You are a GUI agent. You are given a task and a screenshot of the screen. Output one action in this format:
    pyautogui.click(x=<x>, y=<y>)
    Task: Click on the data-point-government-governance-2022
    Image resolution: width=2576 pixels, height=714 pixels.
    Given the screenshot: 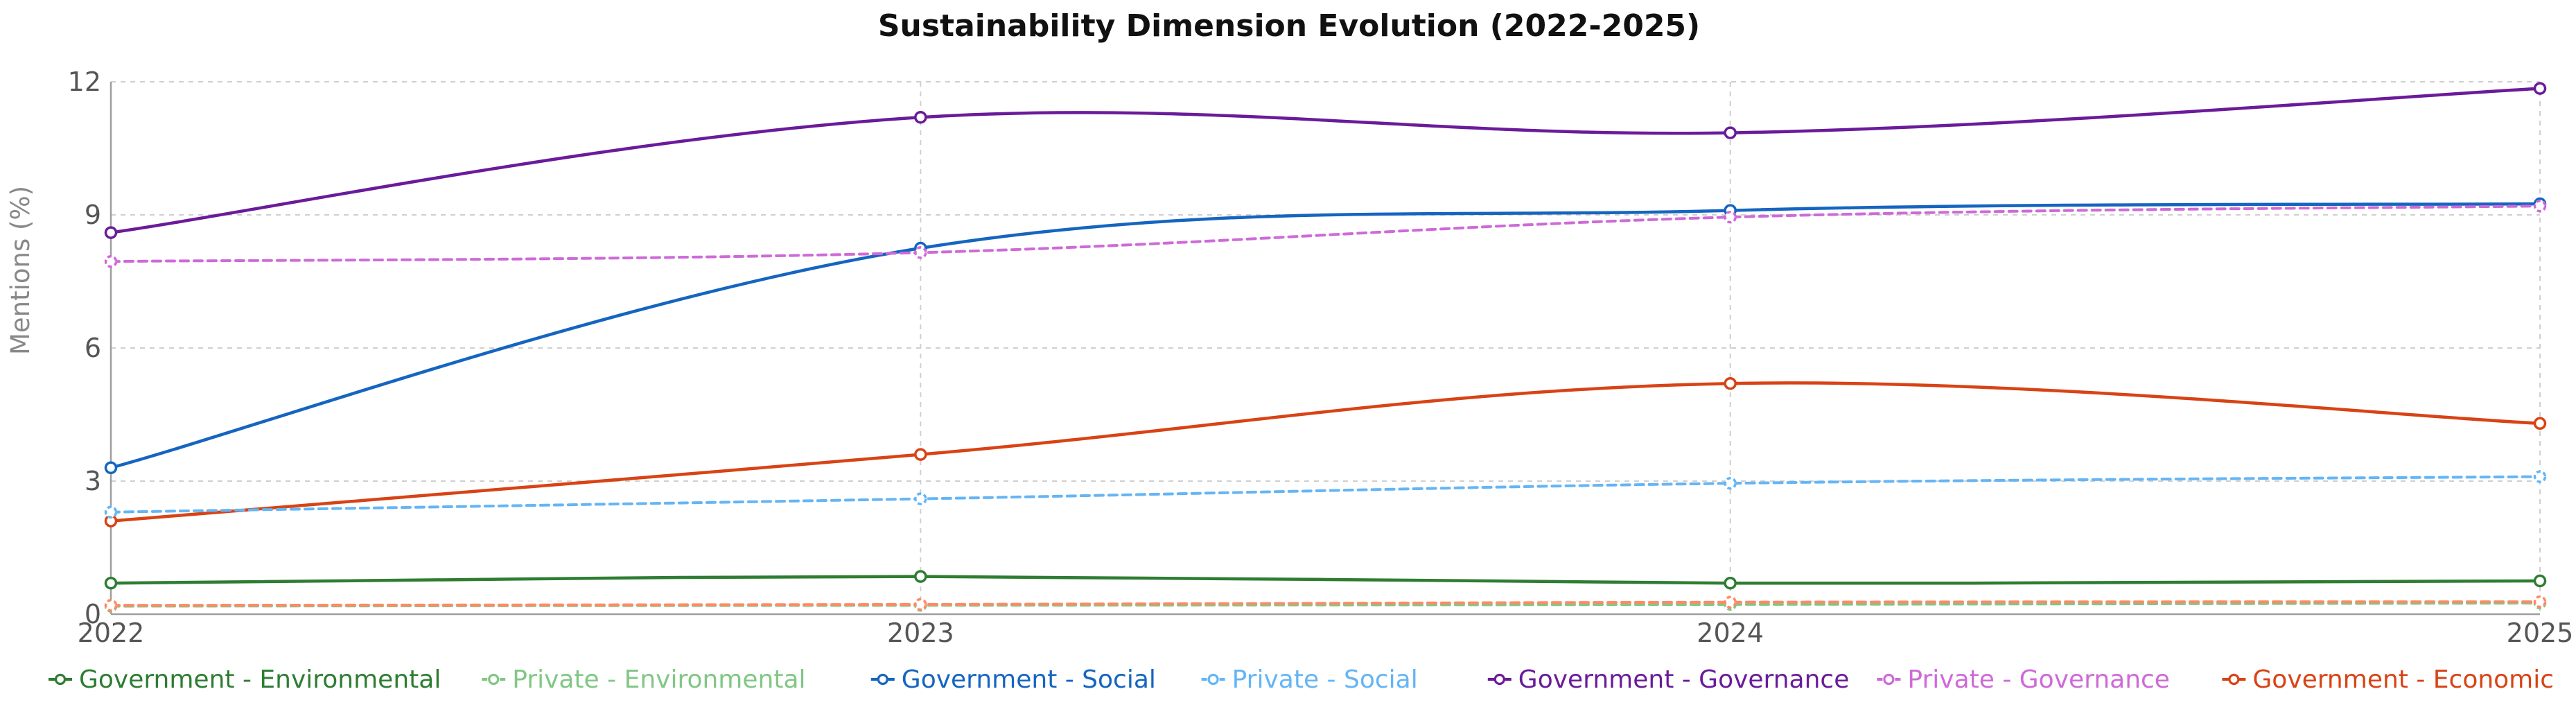 What is the action you would take?
    pyautogui.click(x=111, y=232)
    